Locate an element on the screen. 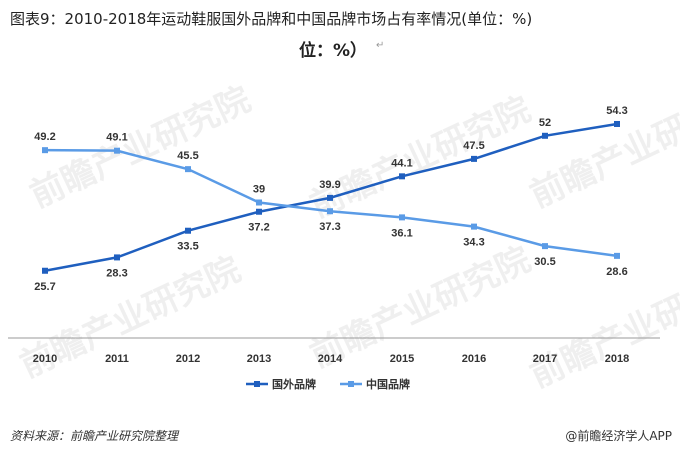 The image size is (680, 458). data-label: 45.5 is located at coordinates (187, 156).